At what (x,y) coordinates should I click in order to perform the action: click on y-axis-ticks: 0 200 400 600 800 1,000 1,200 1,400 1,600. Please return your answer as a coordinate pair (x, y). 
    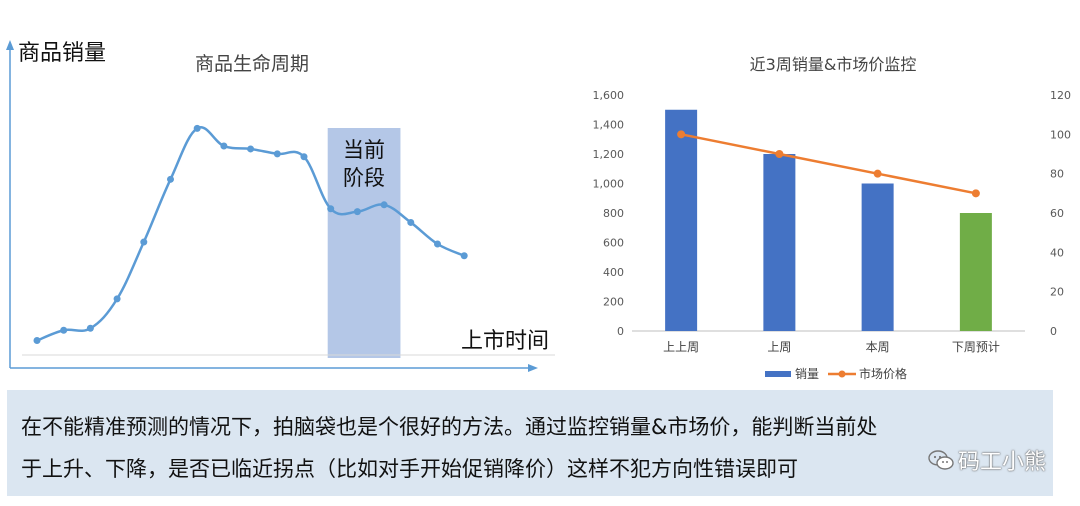
    Looking at the image, I should click on (609, 213).